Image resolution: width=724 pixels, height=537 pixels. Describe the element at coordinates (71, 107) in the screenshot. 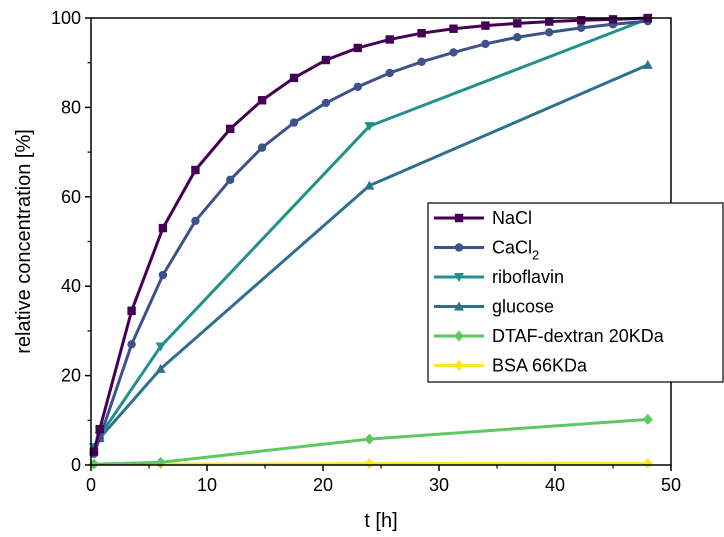

I see `y-tick-label: 80` at that location.